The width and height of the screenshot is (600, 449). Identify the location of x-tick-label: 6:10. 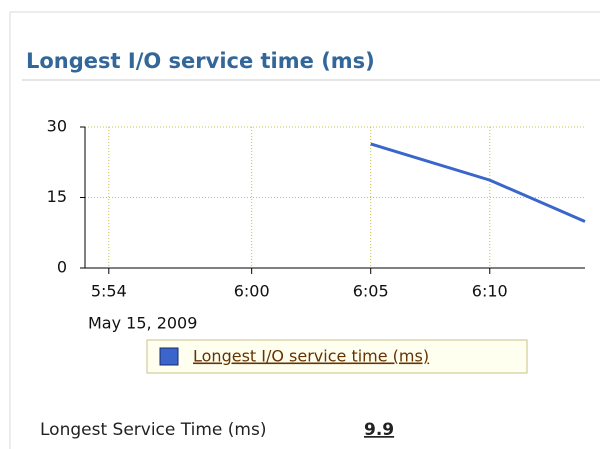
(490, 291).